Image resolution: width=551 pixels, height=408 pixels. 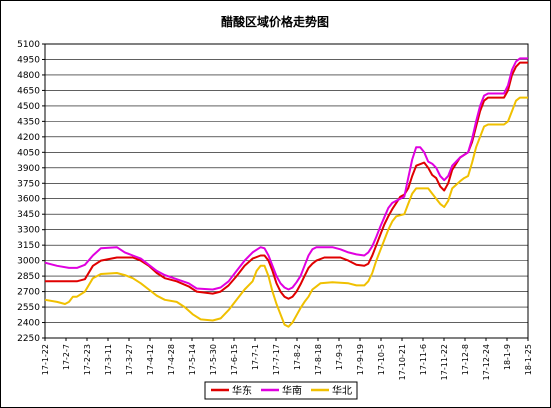 I want to click on y-tick-label: 4200, so click(x=28, y=138).